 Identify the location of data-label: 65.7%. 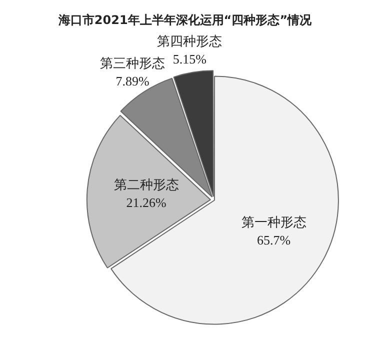
(274, 240).